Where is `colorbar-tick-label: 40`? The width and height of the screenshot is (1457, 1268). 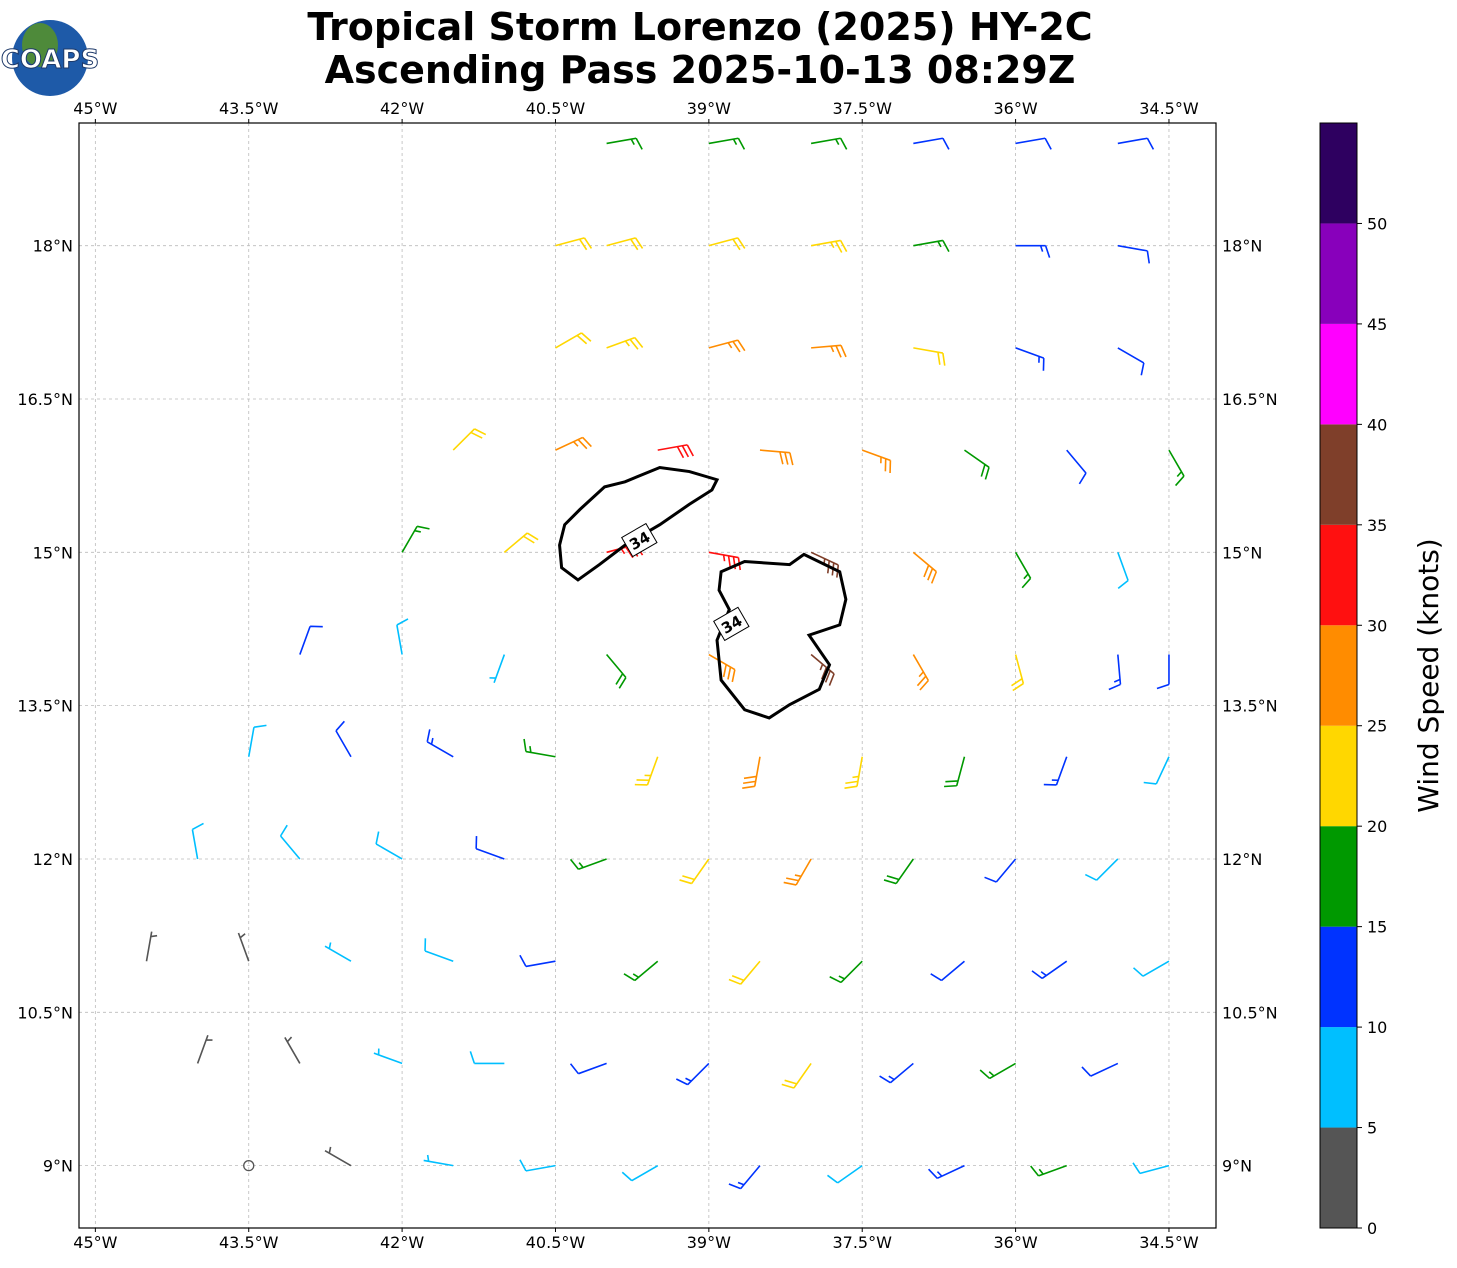 colorbar-tick-label: 40 is located at coordinates (1377, 424).